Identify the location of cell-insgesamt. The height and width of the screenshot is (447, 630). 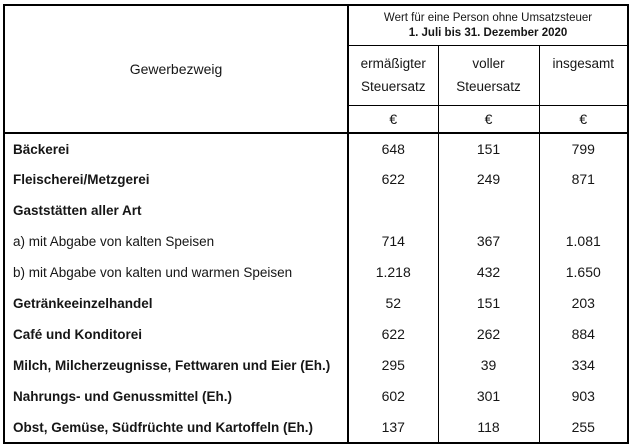
(583, 210).